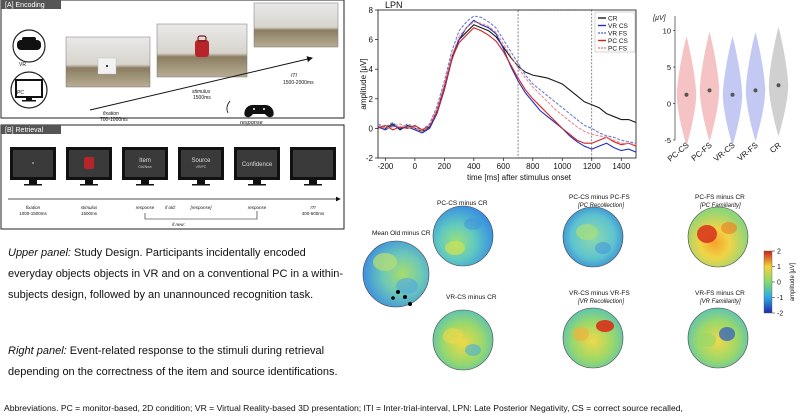  Describe the element at coordinates (201, 83) in the screenshot. I see `encoding-timeline-arrow` at that location.